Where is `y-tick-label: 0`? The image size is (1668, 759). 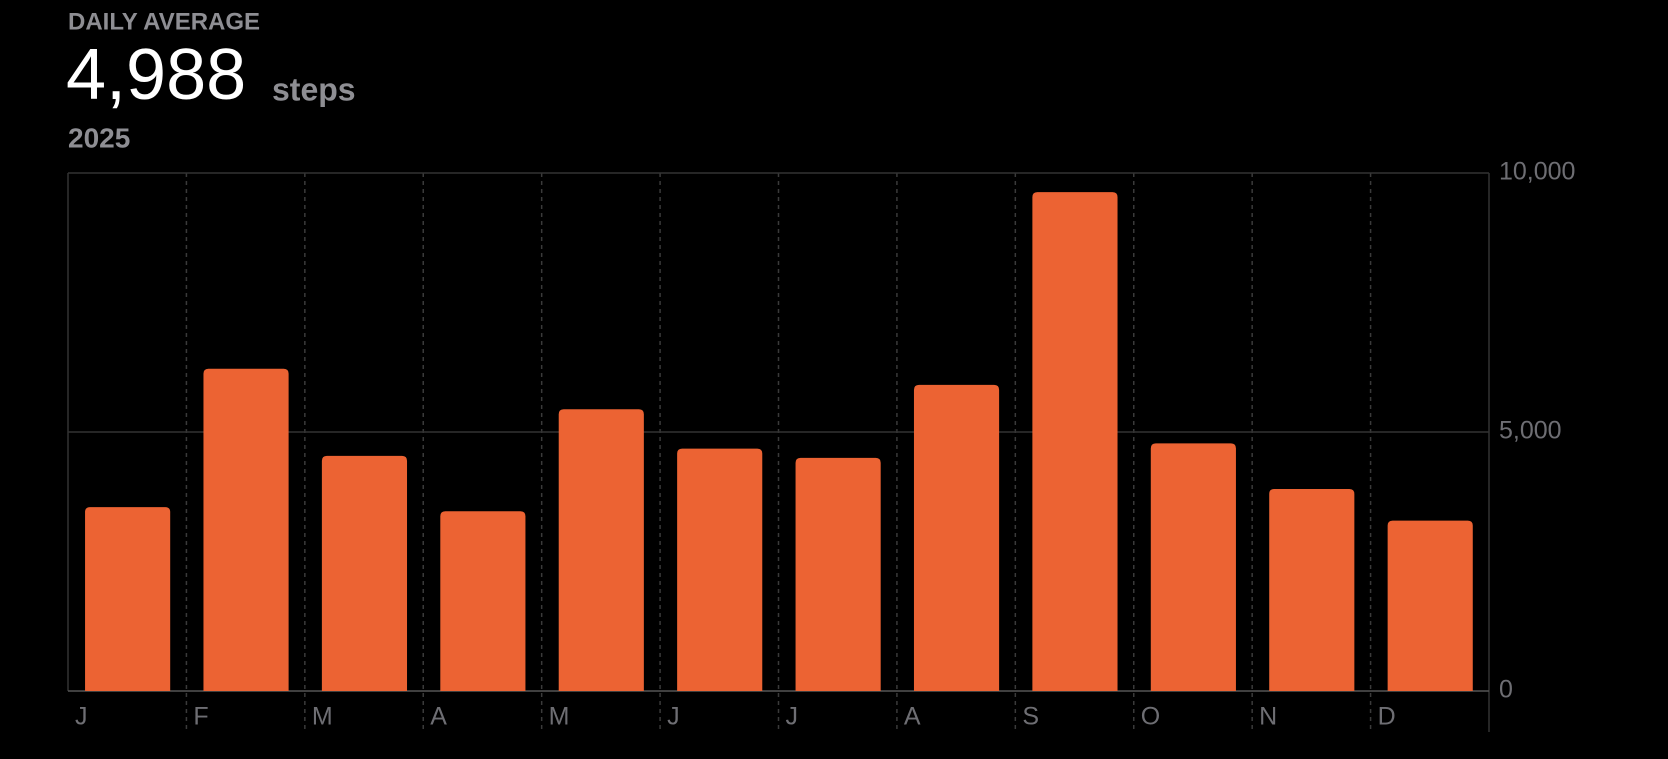
y-tick-label: 0 is located at coordinates (1506, 690).